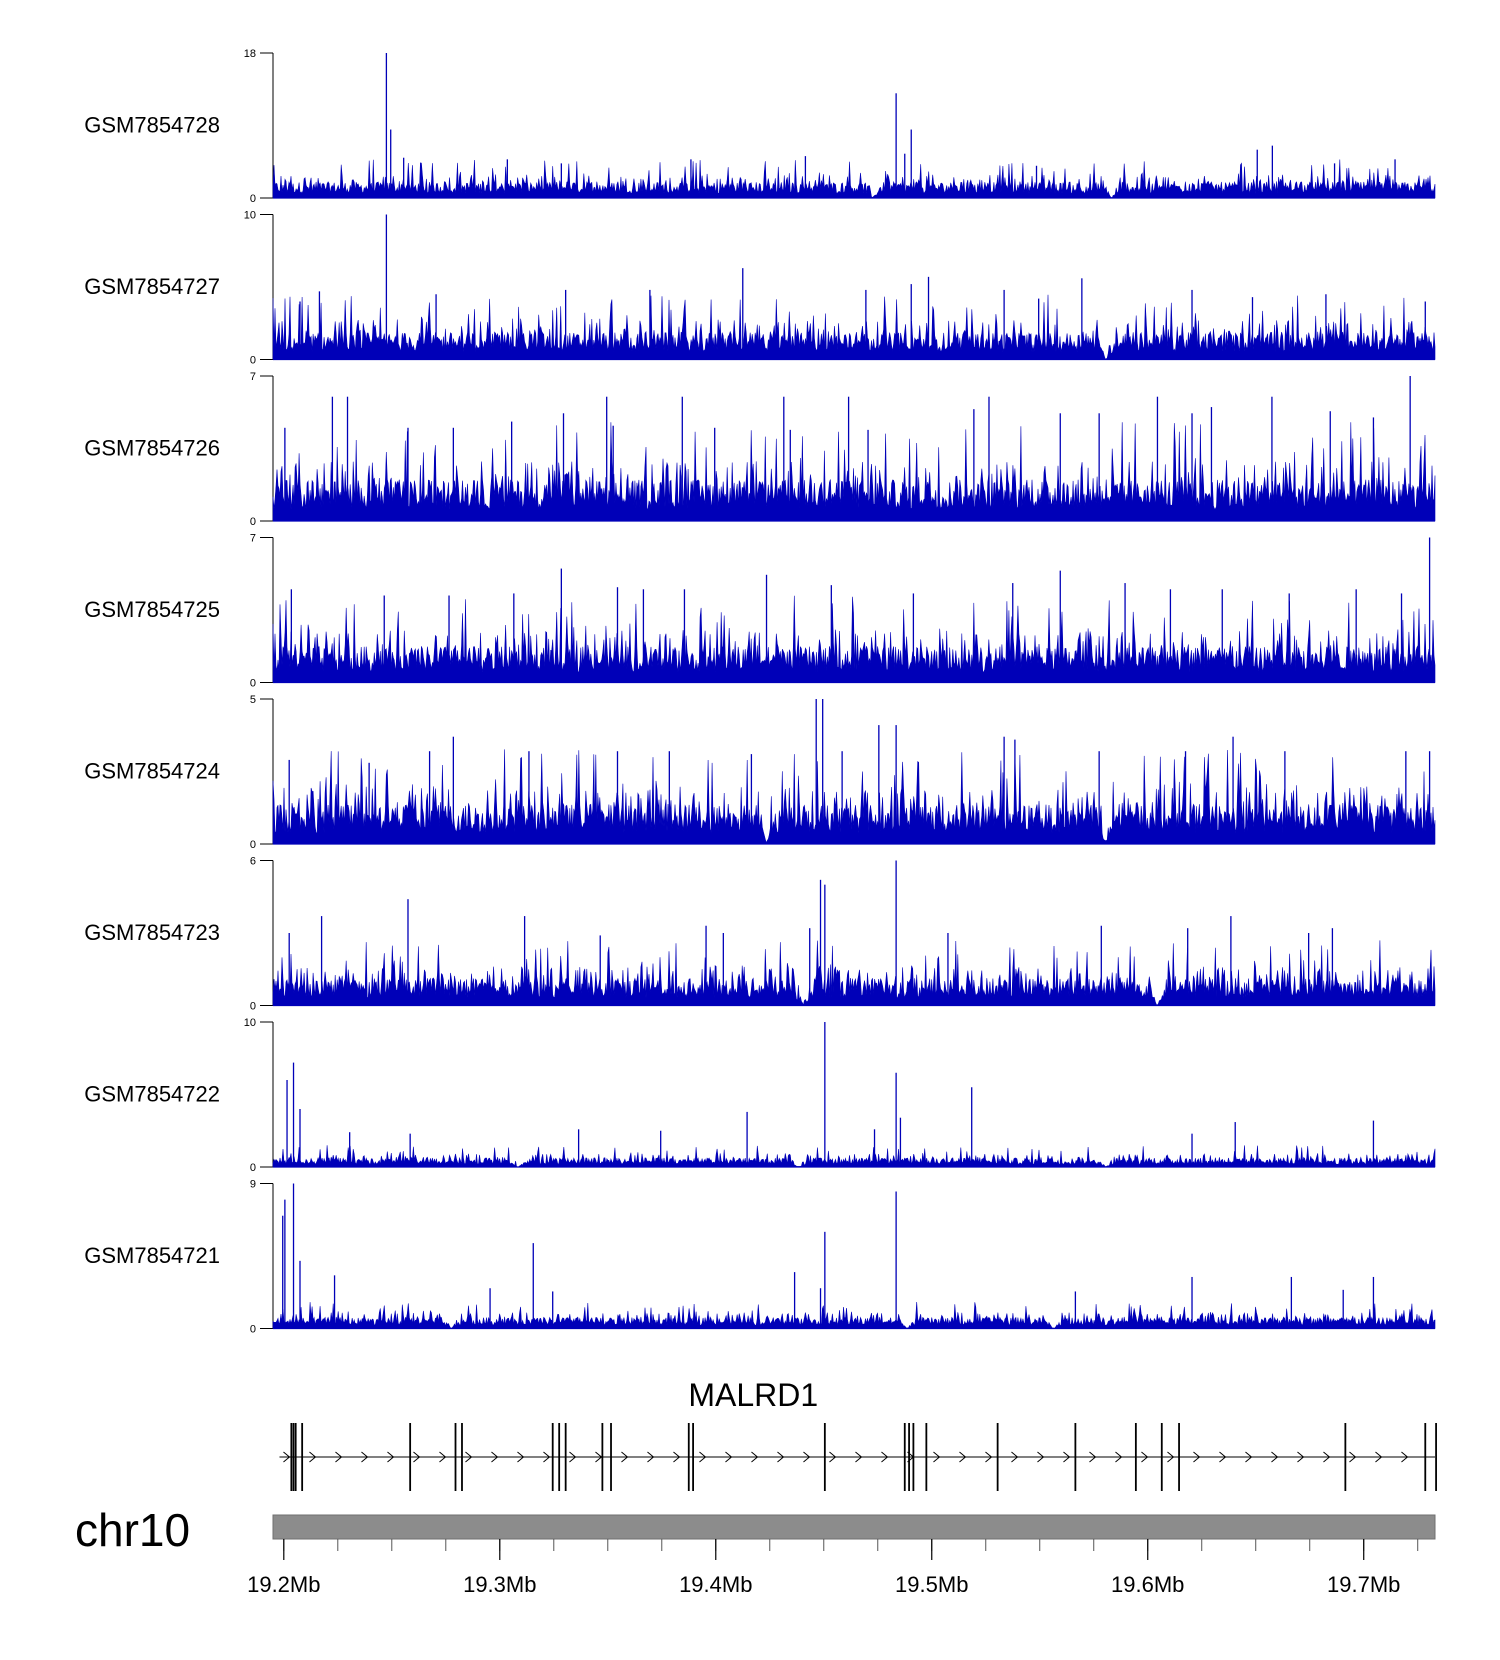 This screenshot has width=1500, height=1660. What do you see at coordinates (760, 1257) in the screenshot?
I see `track-GSM7854721: GSM7854721 9 0` at bounding box center [760, 1257].